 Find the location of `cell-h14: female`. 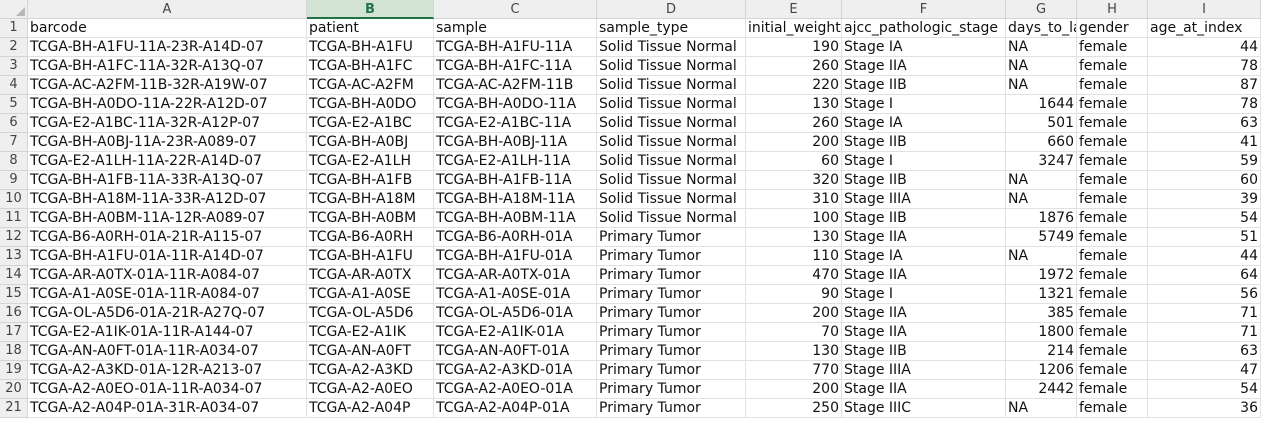

cell-h14: female is located at coordinates (1112, 275).